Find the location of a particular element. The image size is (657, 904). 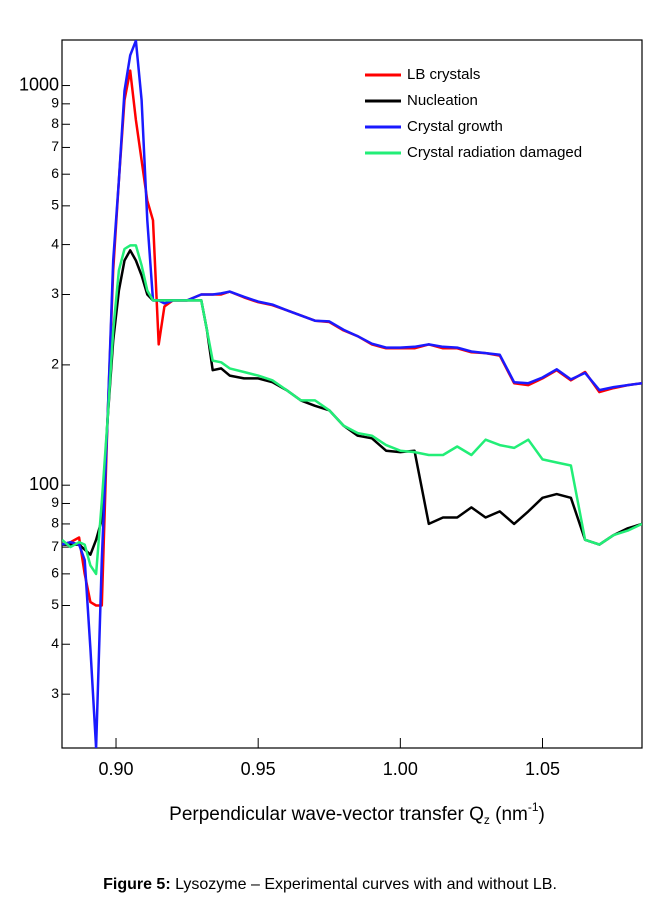

x-label-text: Perpendicular wave-vector transfer Q is located at coordinates (326, 814).